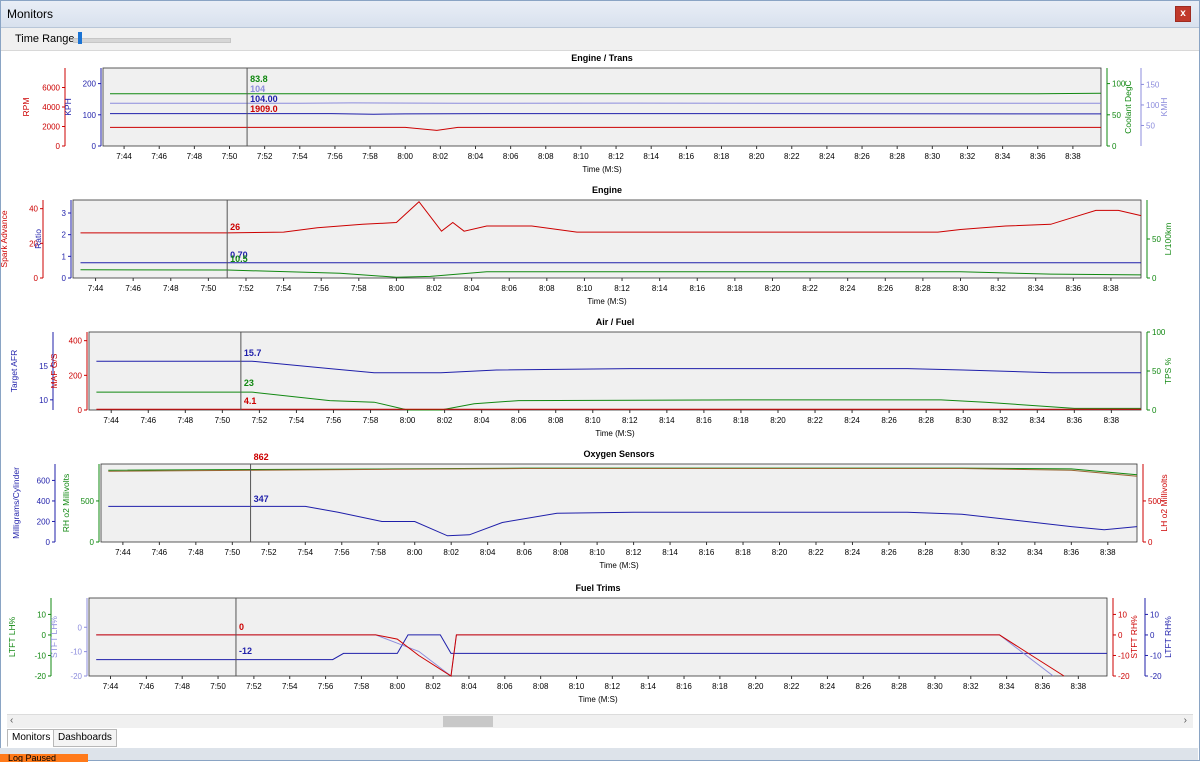 The width and height of the screenshot is (1200, 762). I want to click on axis-tick-label: 2, so click(64, 235).